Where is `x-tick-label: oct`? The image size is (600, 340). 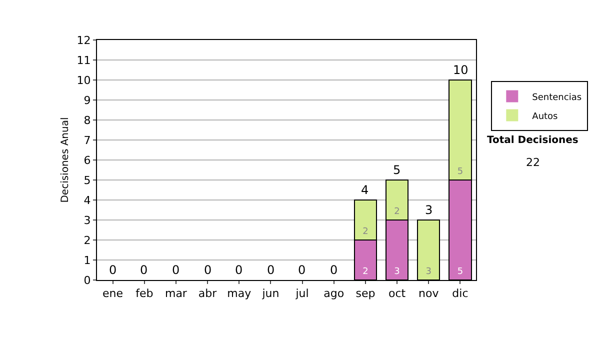 x-tick-label: oct is located at coordinates (397, 293).